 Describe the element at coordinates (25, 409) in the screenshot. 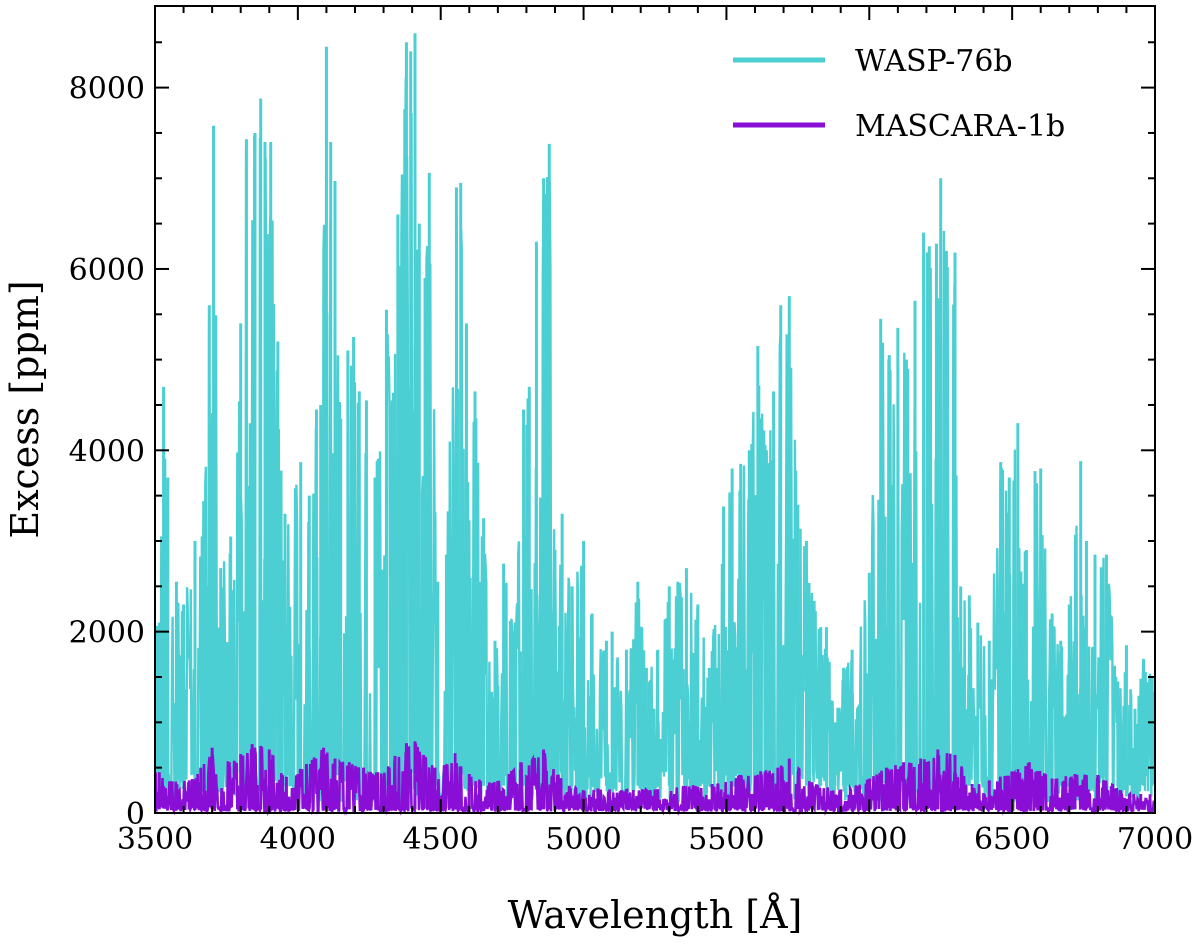

I see `y-axis-title: Excess [ppm]` at that location.